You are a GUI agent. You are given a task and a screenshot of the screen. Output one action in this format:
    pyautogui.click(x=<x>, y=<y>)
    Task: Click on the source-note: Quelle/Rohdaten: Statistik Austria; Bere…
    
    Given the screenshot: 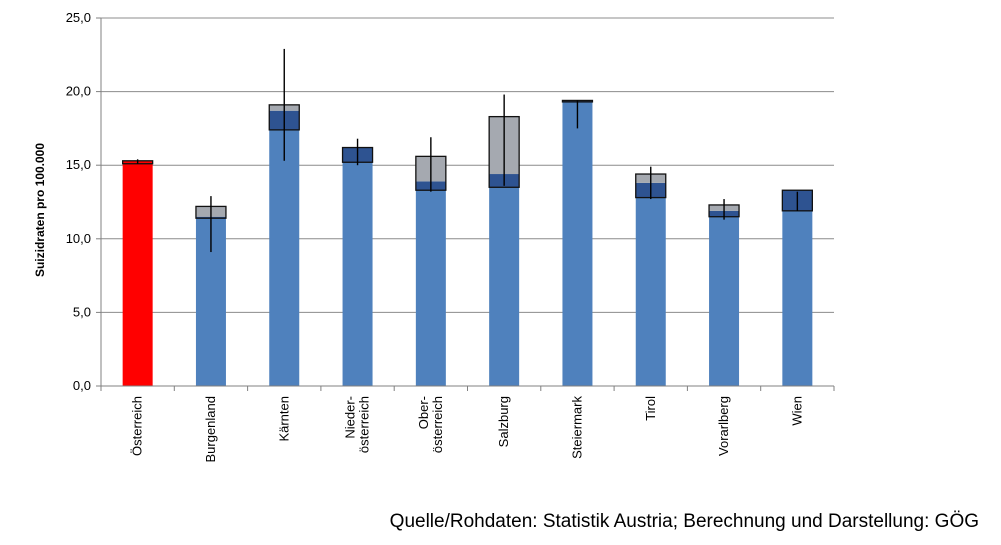 What is the action you would take?
    pyautogui.click(x=684, y=521)
    